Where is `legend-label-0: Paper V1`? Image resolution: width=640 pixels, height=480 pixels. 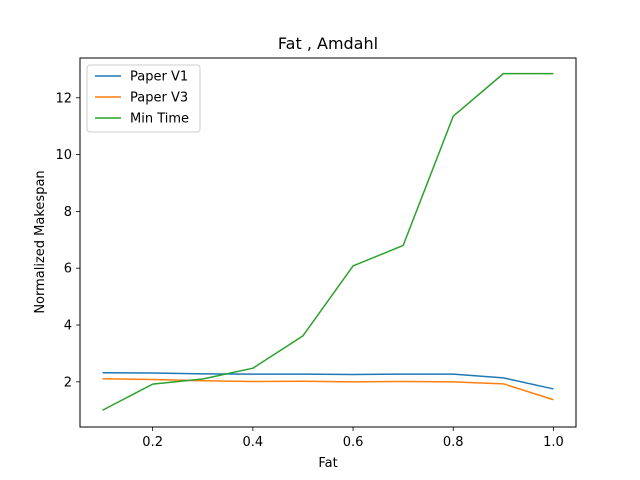 legend-label-0: Paper V1 is located at coordinates (159, 77).